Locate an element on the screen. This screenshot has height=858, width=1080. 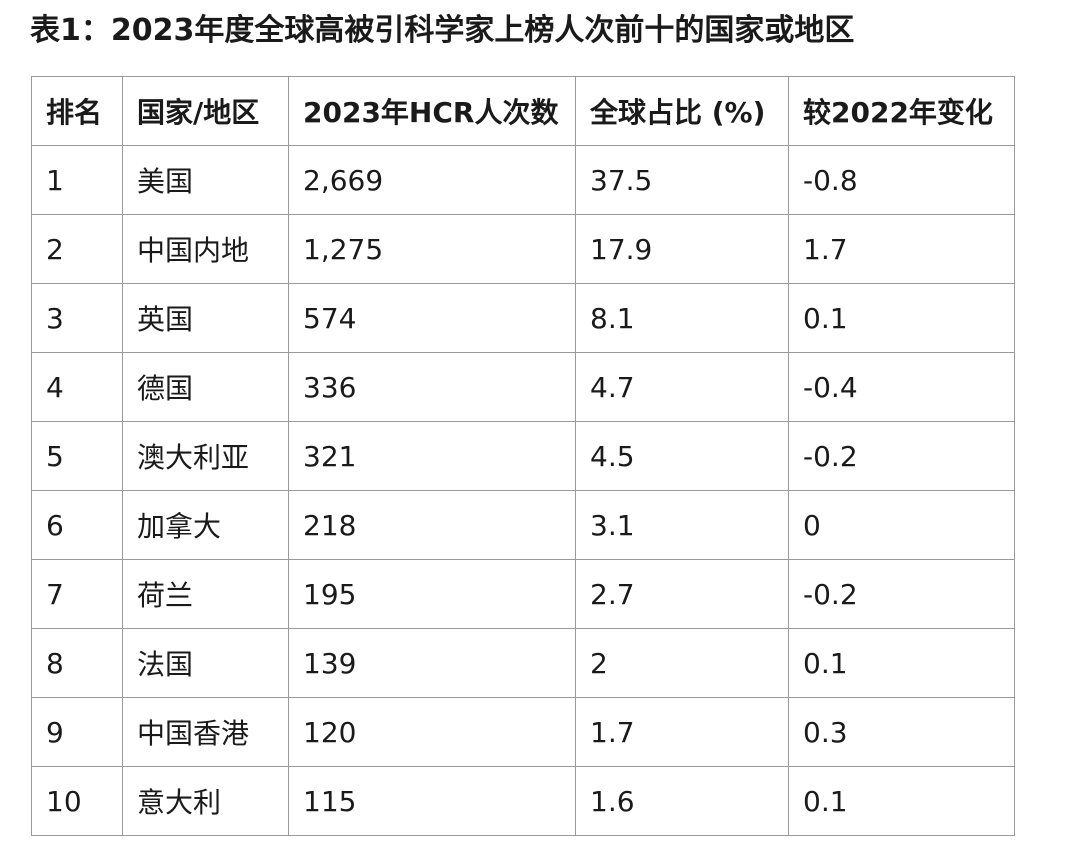
cell-country: 荷兰 is located at coordinates (205, 594).